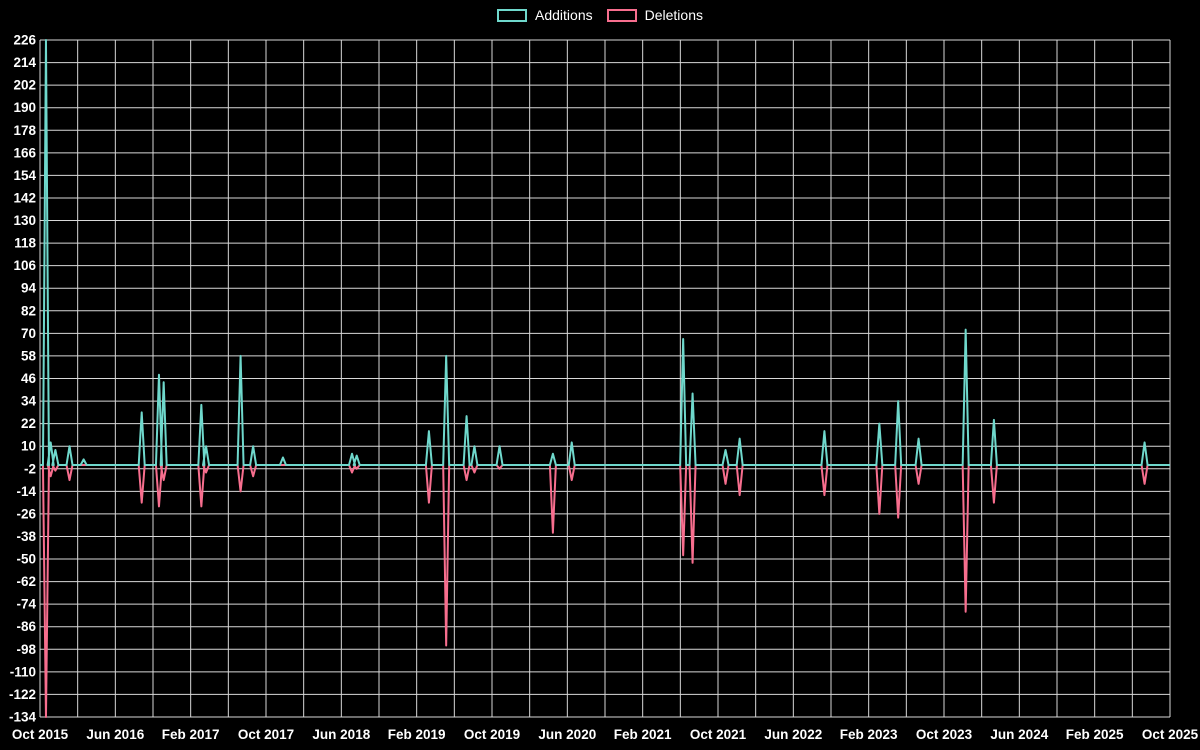  Describe the element at coordinates (24, 62) in the screenshot. I see `svg-text: 214` at that location.